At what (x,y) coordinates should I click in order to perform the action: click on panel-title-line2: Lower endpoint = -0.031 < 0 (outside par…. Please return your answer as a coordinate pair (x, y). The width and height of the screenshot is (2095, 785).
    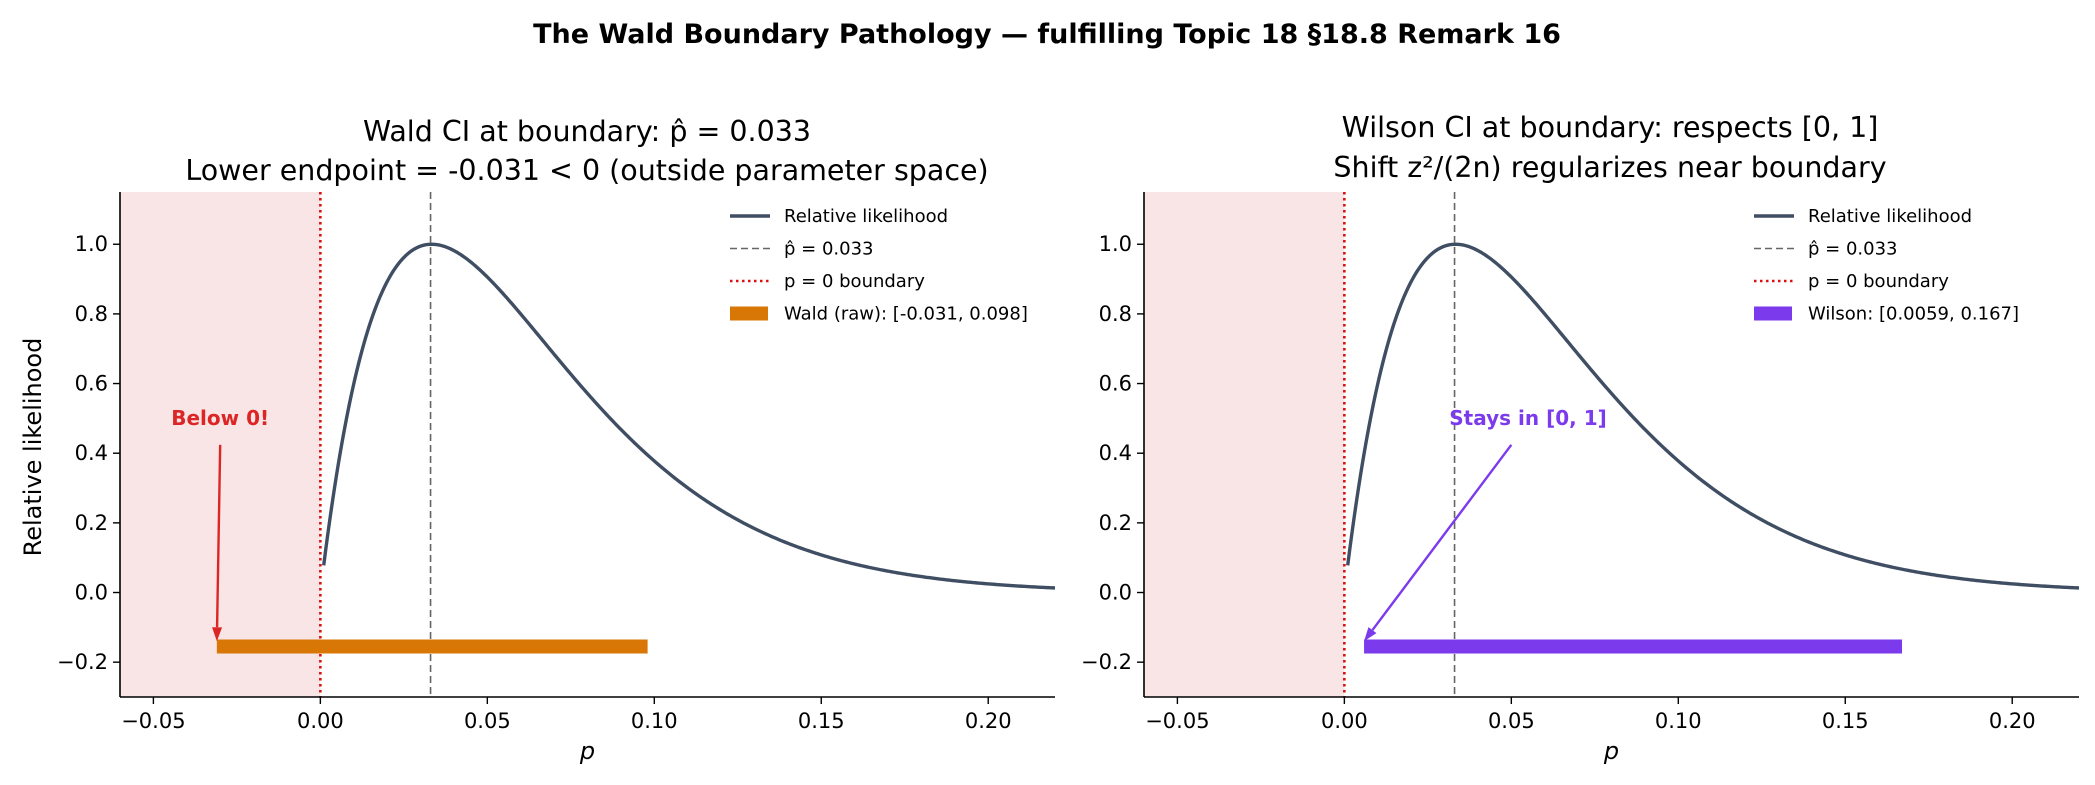
    Looking at the image, I should click on (586, 170).